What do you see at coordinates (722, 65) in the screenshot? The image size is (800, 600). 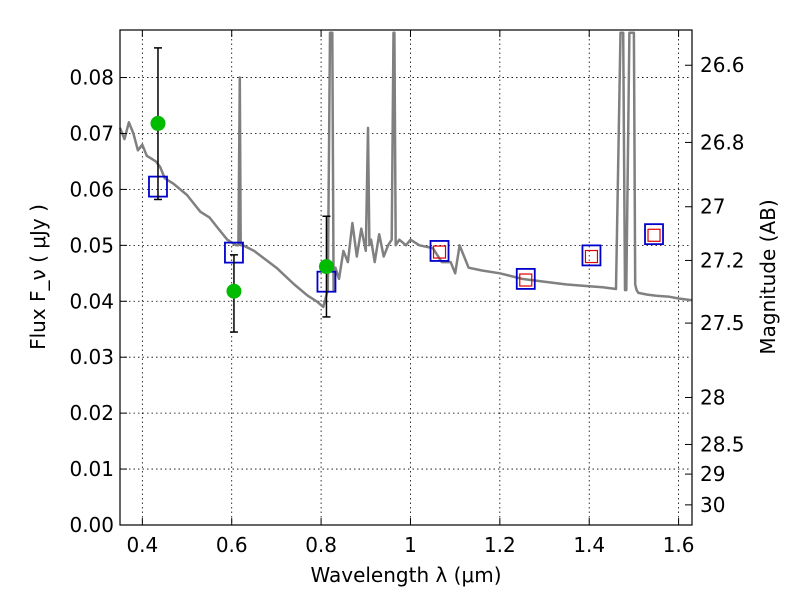 I see `right-tick-label: 26.6` at bounding box center [722, 65].